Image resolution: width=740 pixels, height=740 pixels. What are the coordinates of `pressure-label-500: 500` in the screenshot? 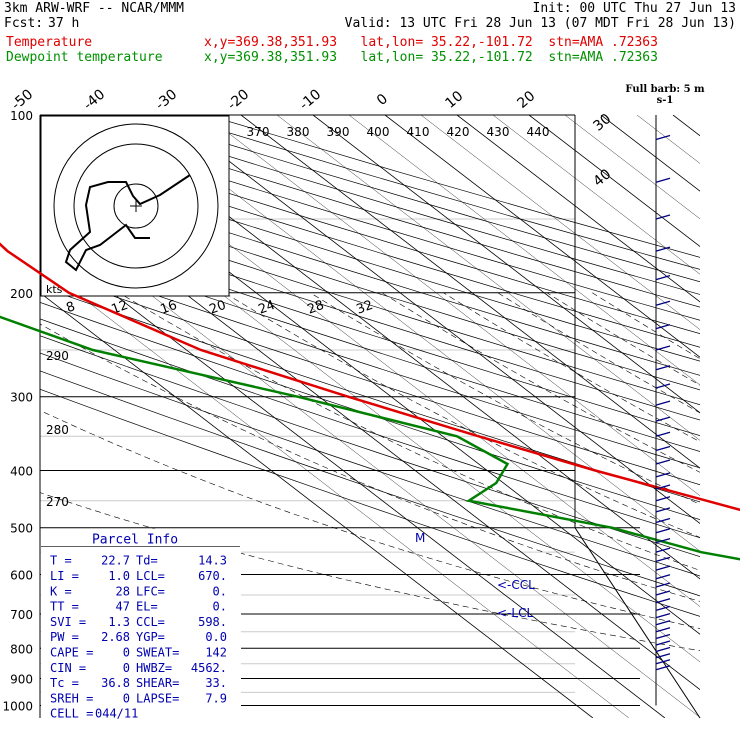 It's located at (21, 529).